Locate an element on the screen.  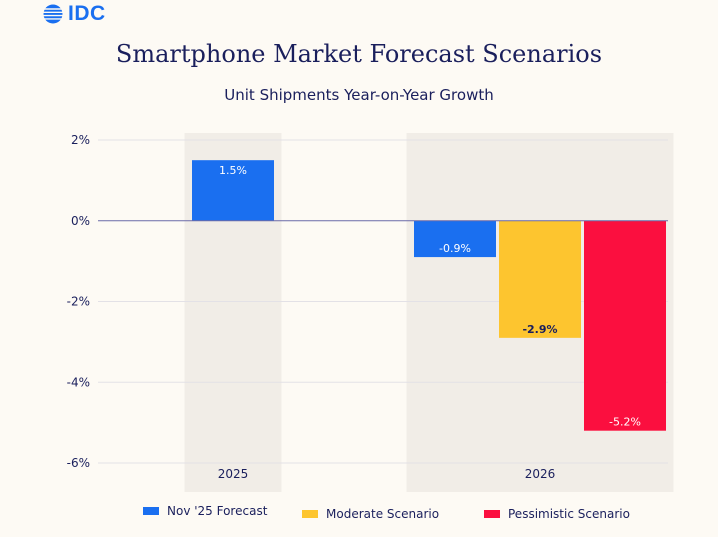
legend-item: Moderate Scenario is located at coordinates (370, 514).